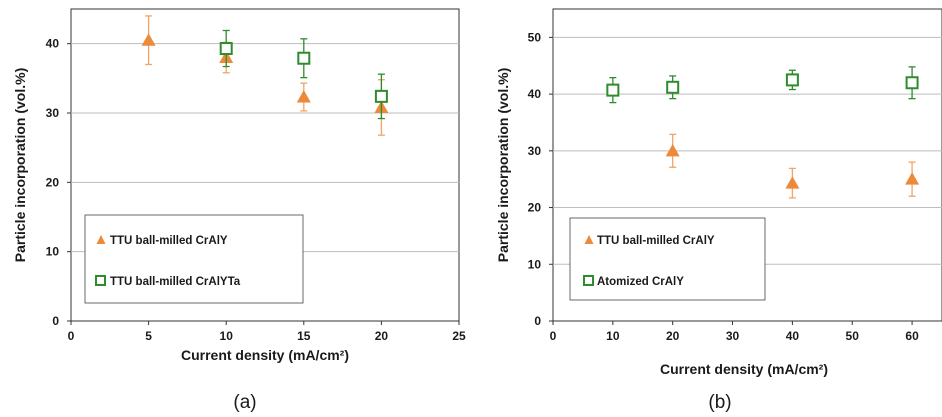  Describe the element at coordinates (304, 336) in the screenshot. I see `x-tick-label: 15` at that location.